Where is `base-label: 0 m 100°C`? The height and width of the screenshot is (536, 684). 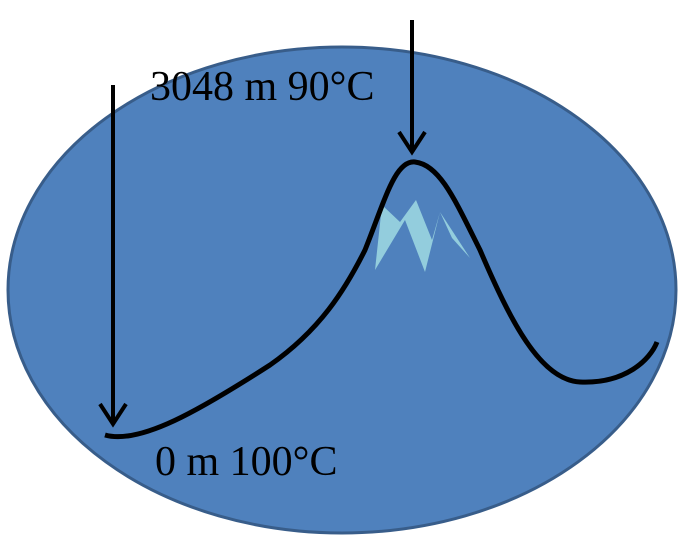
base-label: 0 m 100°C is located at coordinates (246, 462).